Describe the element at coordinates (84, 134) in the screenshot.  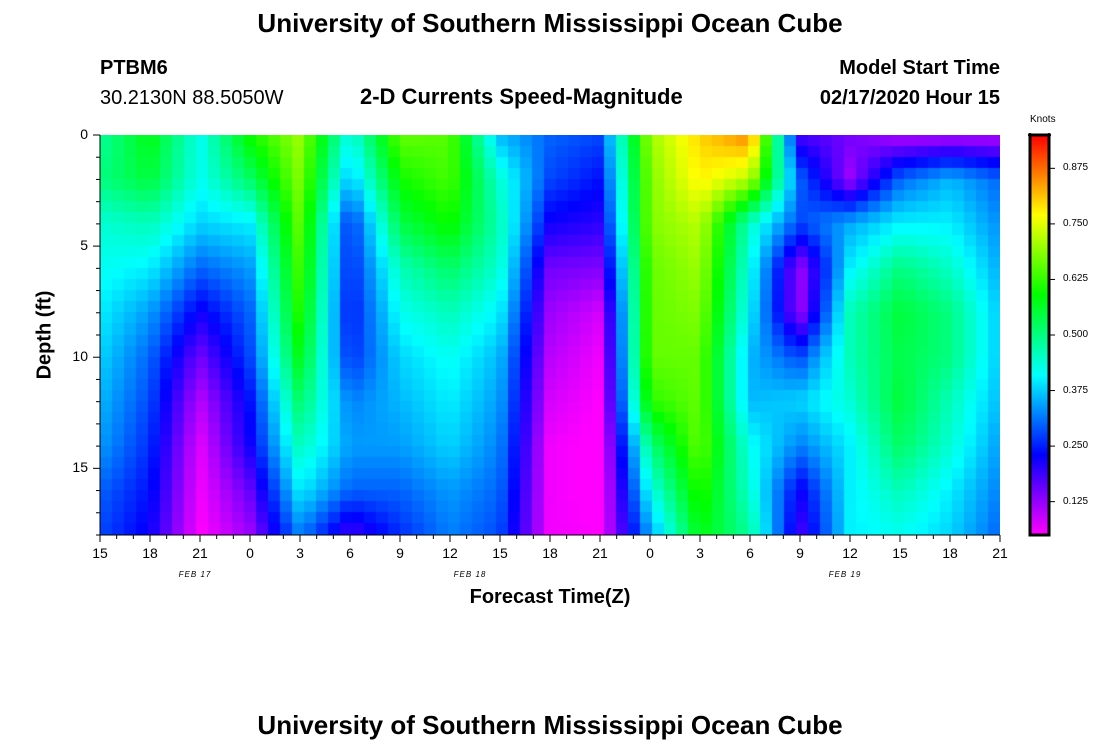
I see `y-tick-label: 0` at that location.